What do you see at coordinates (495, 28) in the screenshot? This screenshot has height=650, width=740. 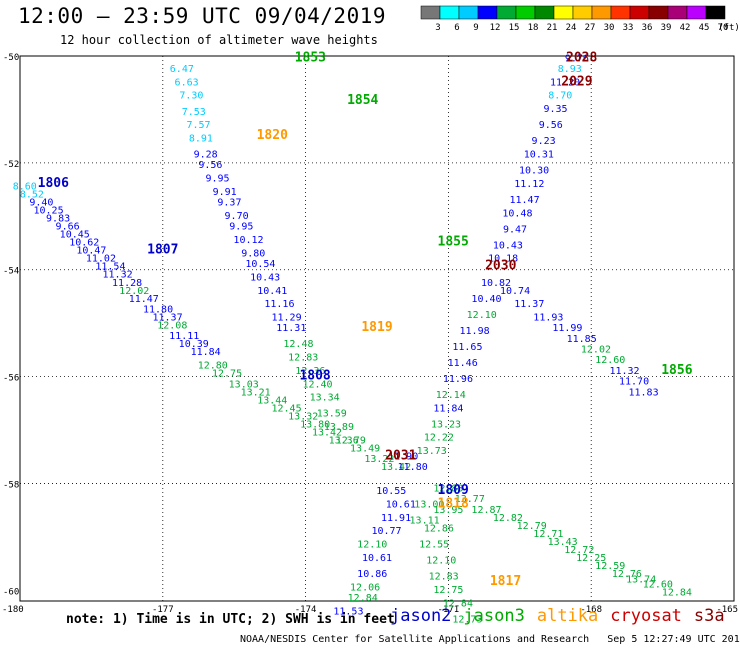 I see `colorbar-label: 12` at bounding box center [495, 28].